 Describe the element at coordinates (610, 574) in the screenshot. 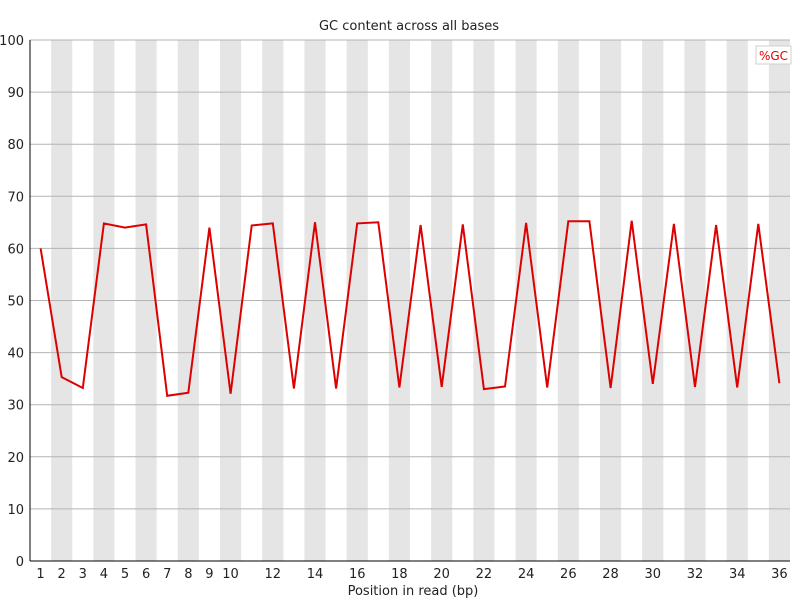

I see `x-tick-28: 28` at that location.